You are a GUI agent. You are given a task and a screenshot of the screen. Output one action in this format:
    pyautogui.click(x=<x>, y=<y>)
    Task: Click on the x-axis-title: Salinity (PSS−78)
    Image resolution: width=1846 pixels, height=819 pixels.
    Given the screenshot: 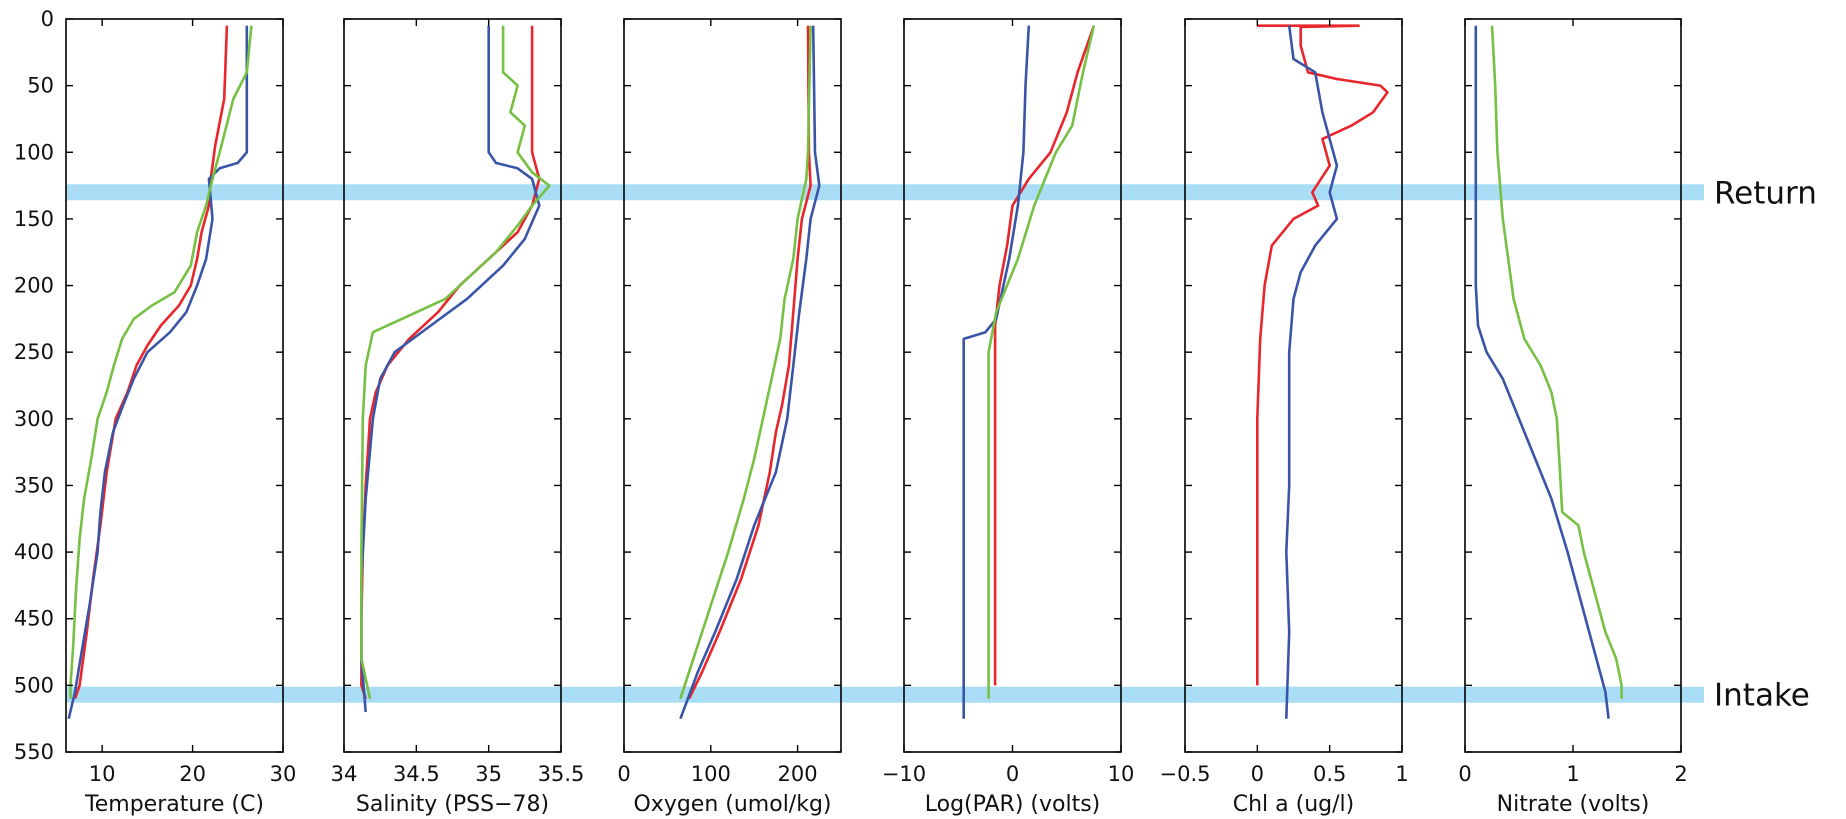 What is the action you would take?
    pyautogui.click(x=452, y=804)
    